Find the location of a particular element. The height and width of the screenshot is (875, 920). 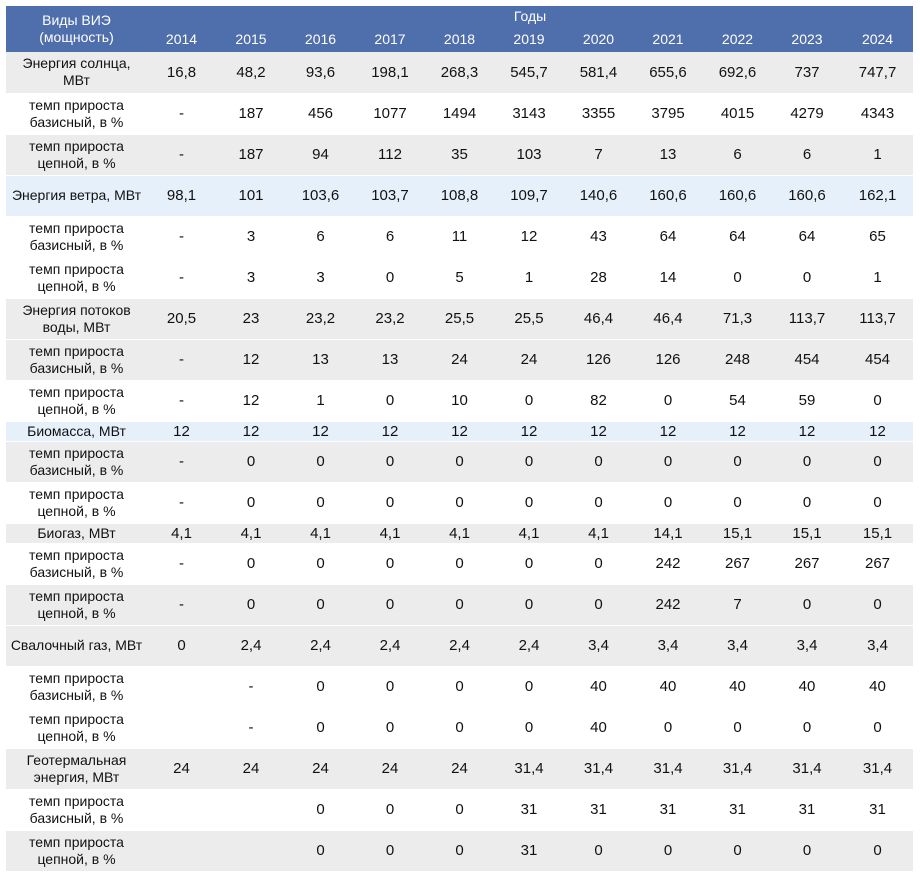

cell-2014 is located at coordinates (181, 809).